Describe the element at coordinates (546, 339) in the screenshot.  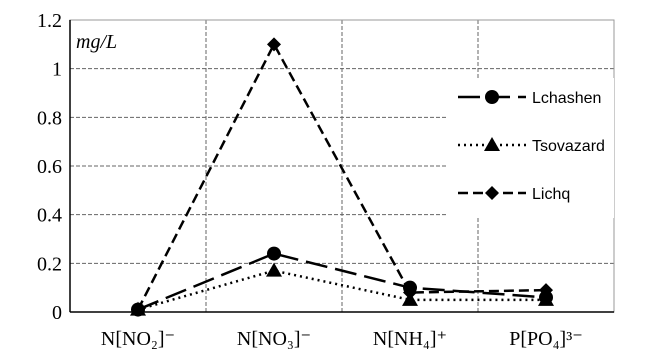
I see `x-tick-label: P[PO₄]³⁻` at that location.